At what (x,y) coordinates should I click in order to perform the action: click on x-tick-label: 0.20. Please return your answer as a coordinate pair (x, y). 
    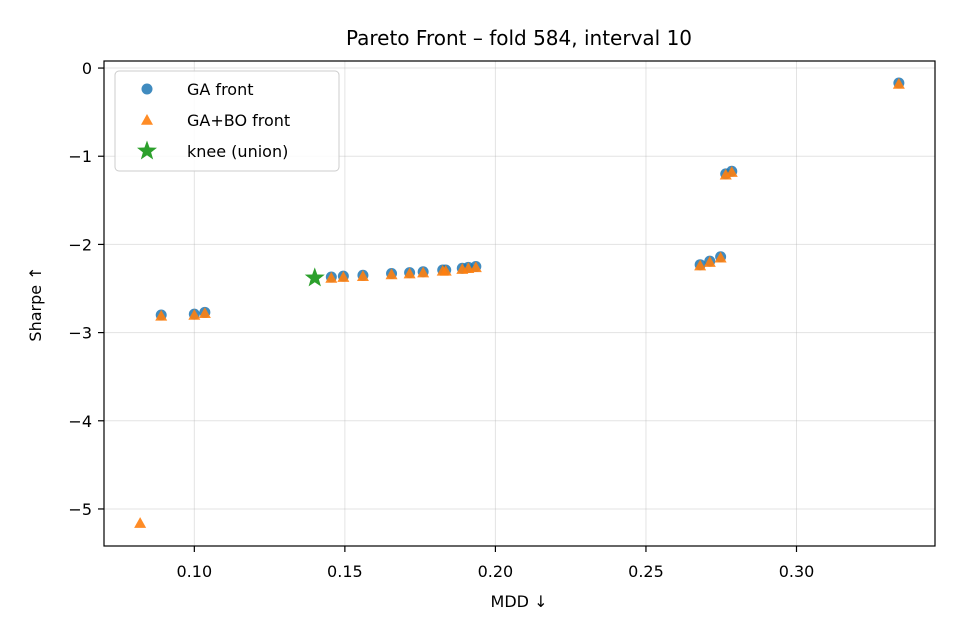
    Looking at the image, I should click on (496, 571).